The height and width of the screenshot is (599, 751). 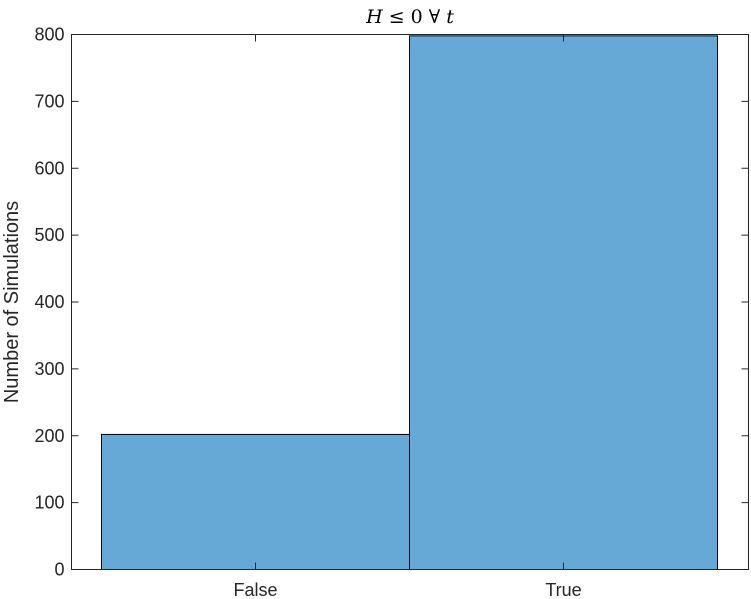 What do you see at coordinates (49, 436) in the screenshot?
I see `y-tick-label: 200` at bounding box center [49, 436].